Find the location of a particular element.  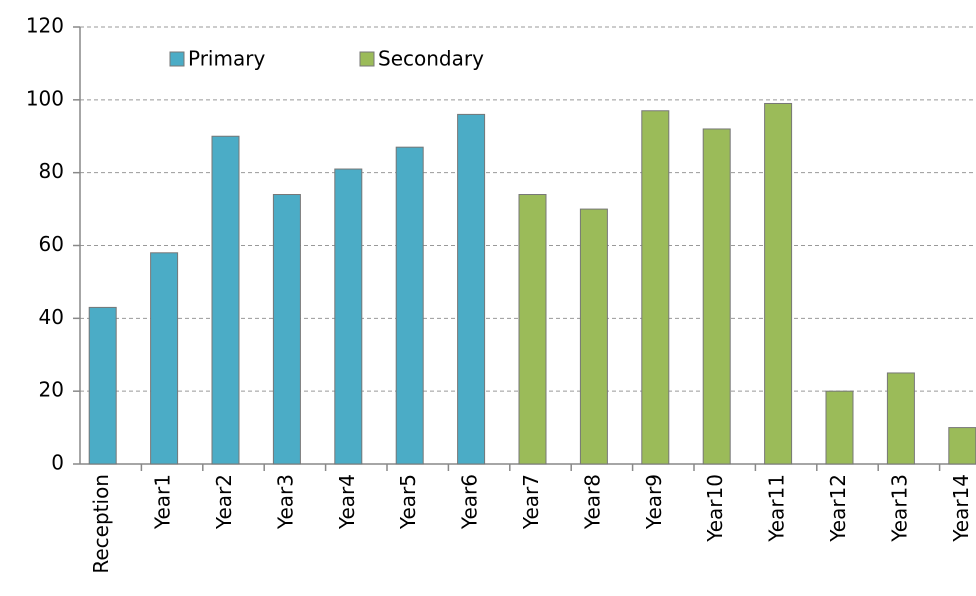

x-tick-label: Year1 is located at coordinates (163, 502).